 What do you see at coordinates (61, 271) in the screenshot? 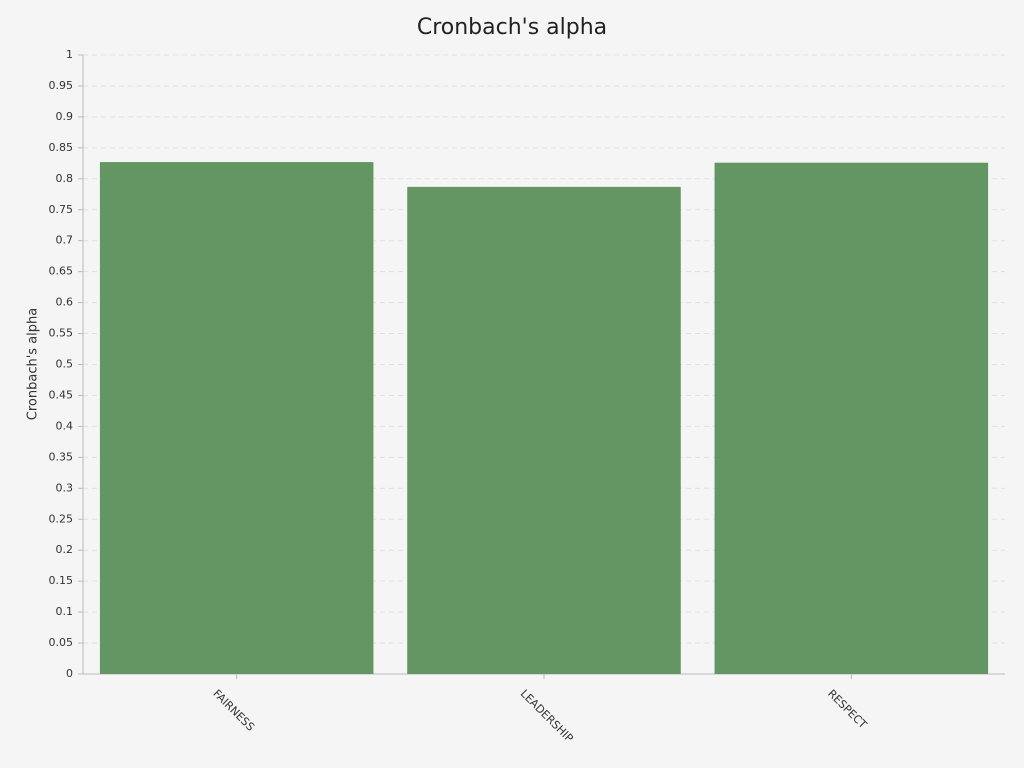
I see `y-tick-label: 0.65` at bounding box center [61, 271].